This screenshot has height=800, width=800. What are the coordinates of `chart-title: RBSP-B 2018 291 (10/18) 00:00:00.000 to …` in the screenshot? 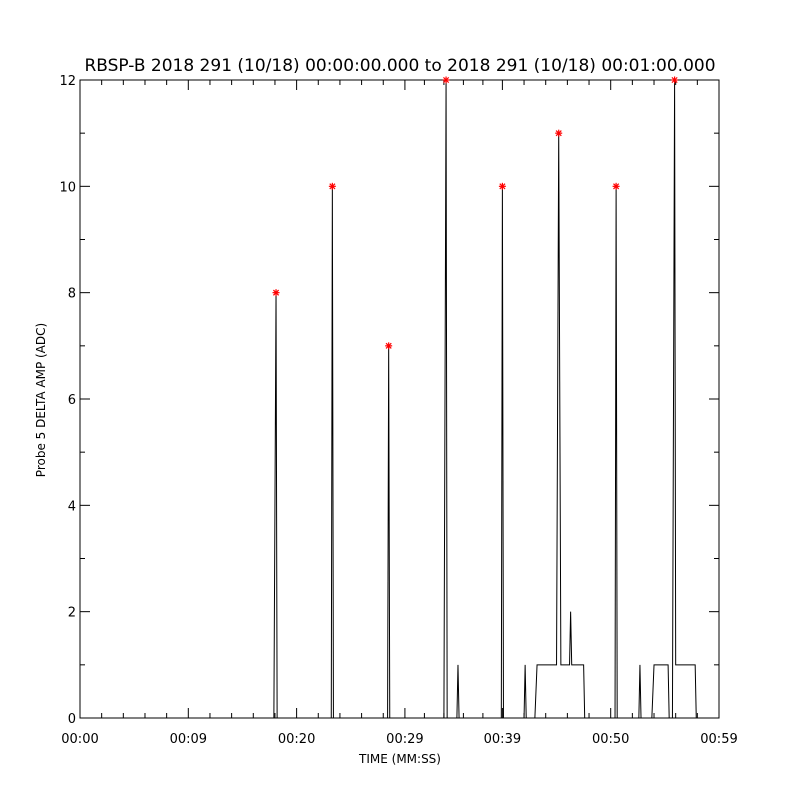 It's located at (399, 66).